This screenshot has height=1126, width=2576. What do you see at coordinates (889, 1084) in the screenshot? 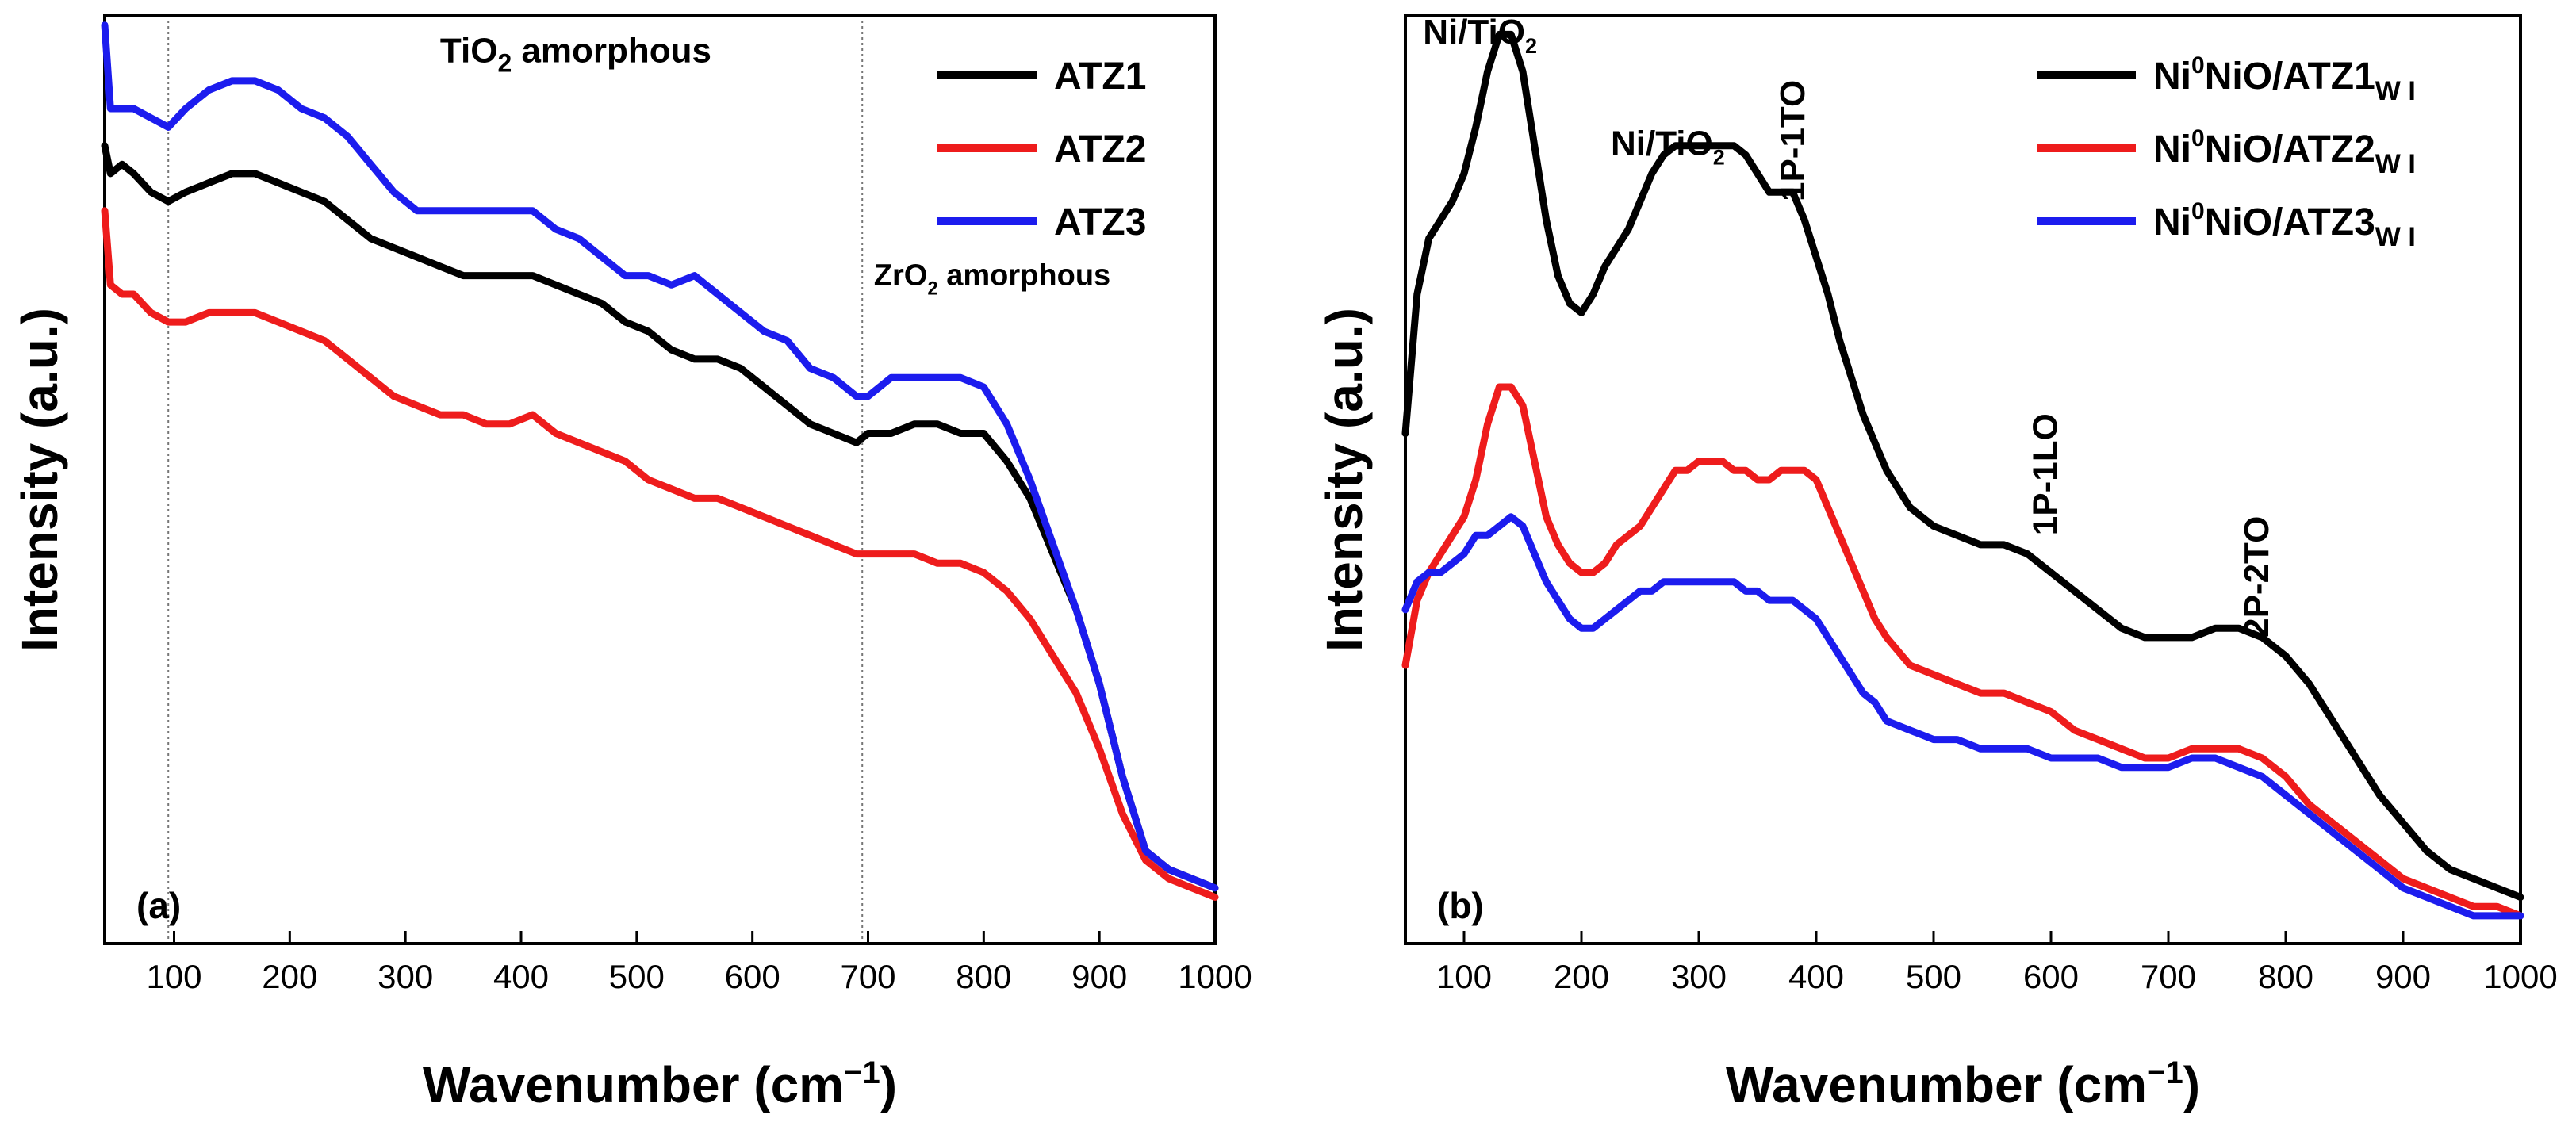
I see `panel-a-x-axis-title-end: )` at bounding box center [889, 1084].